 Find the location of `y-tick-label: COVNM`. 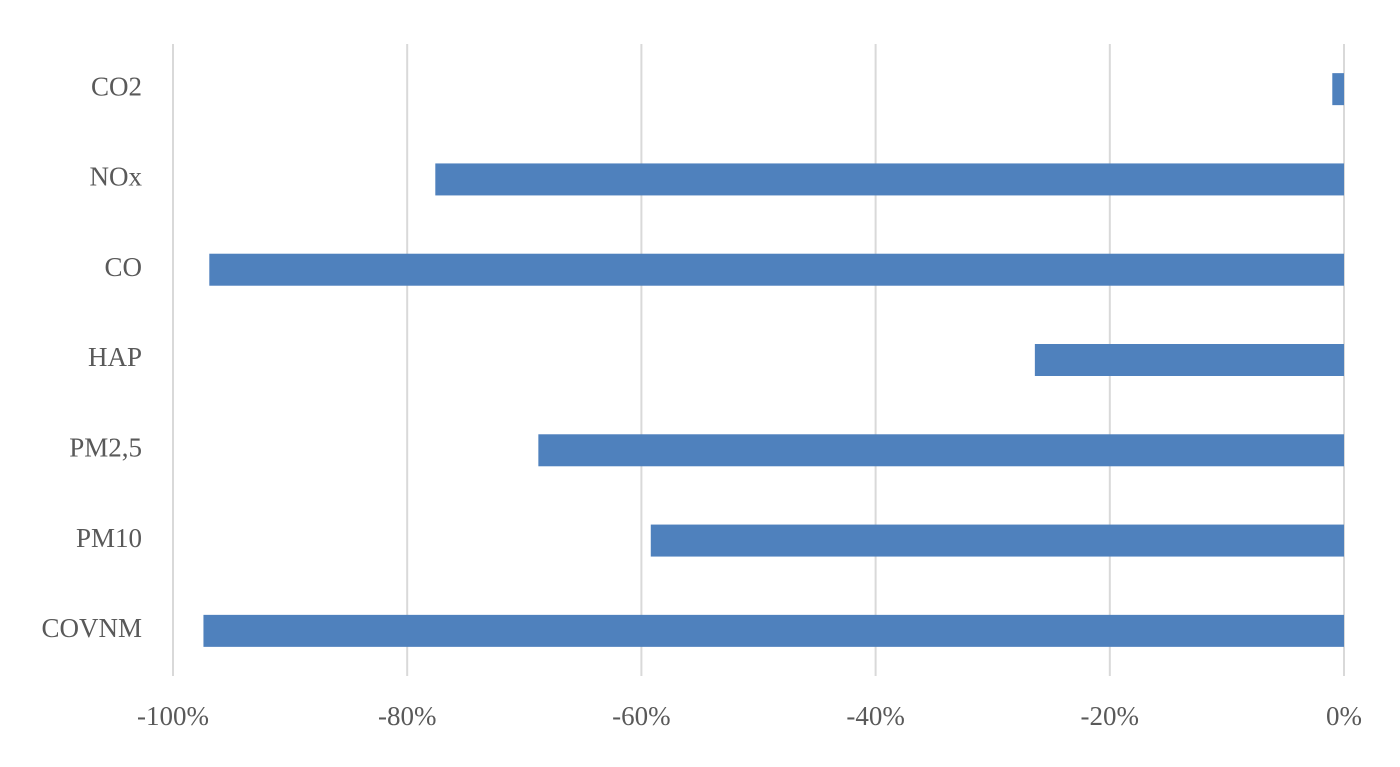

y-tick-label: COVNM is located at coordinates (91, 628).